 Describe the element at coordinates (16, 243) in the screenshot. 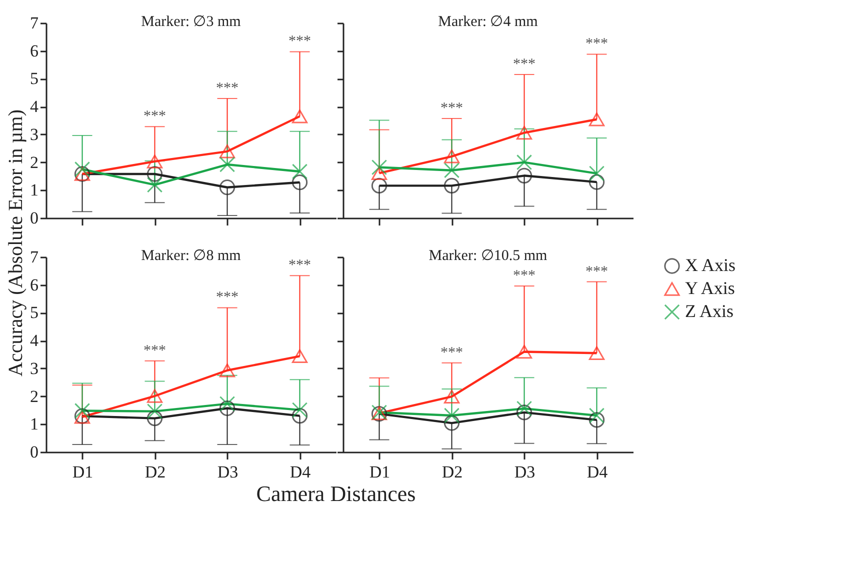

I see `y-axis-title: Accuracy (Absolute Error in µm)` at that location.